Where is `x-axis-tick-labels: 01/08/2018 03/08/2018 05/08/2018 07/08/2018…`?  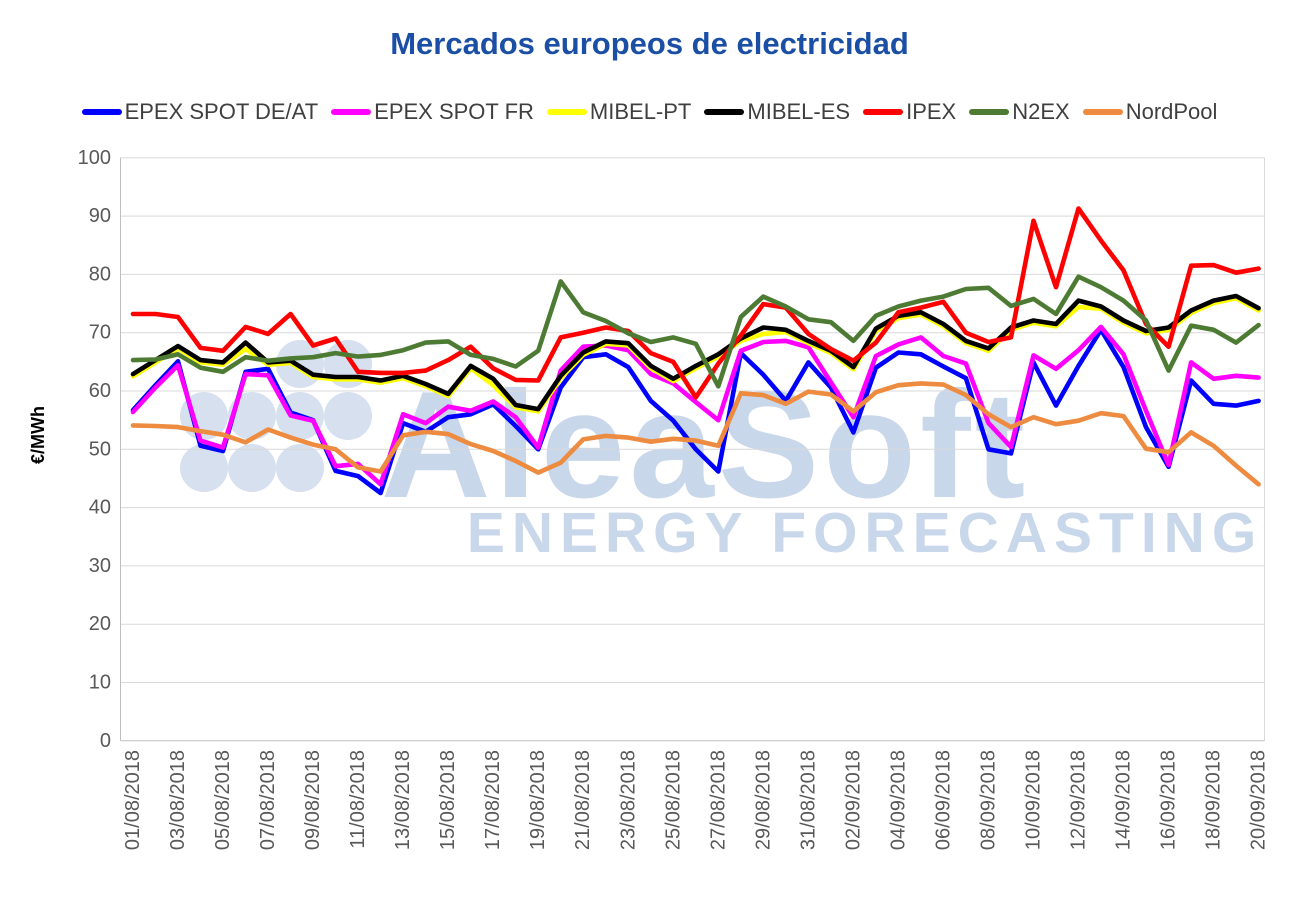
x-axis-tick-labels: 01/08/2018 03/08/2018 05/08/2018 07/08/2018… is located at coordinates (696, 800).